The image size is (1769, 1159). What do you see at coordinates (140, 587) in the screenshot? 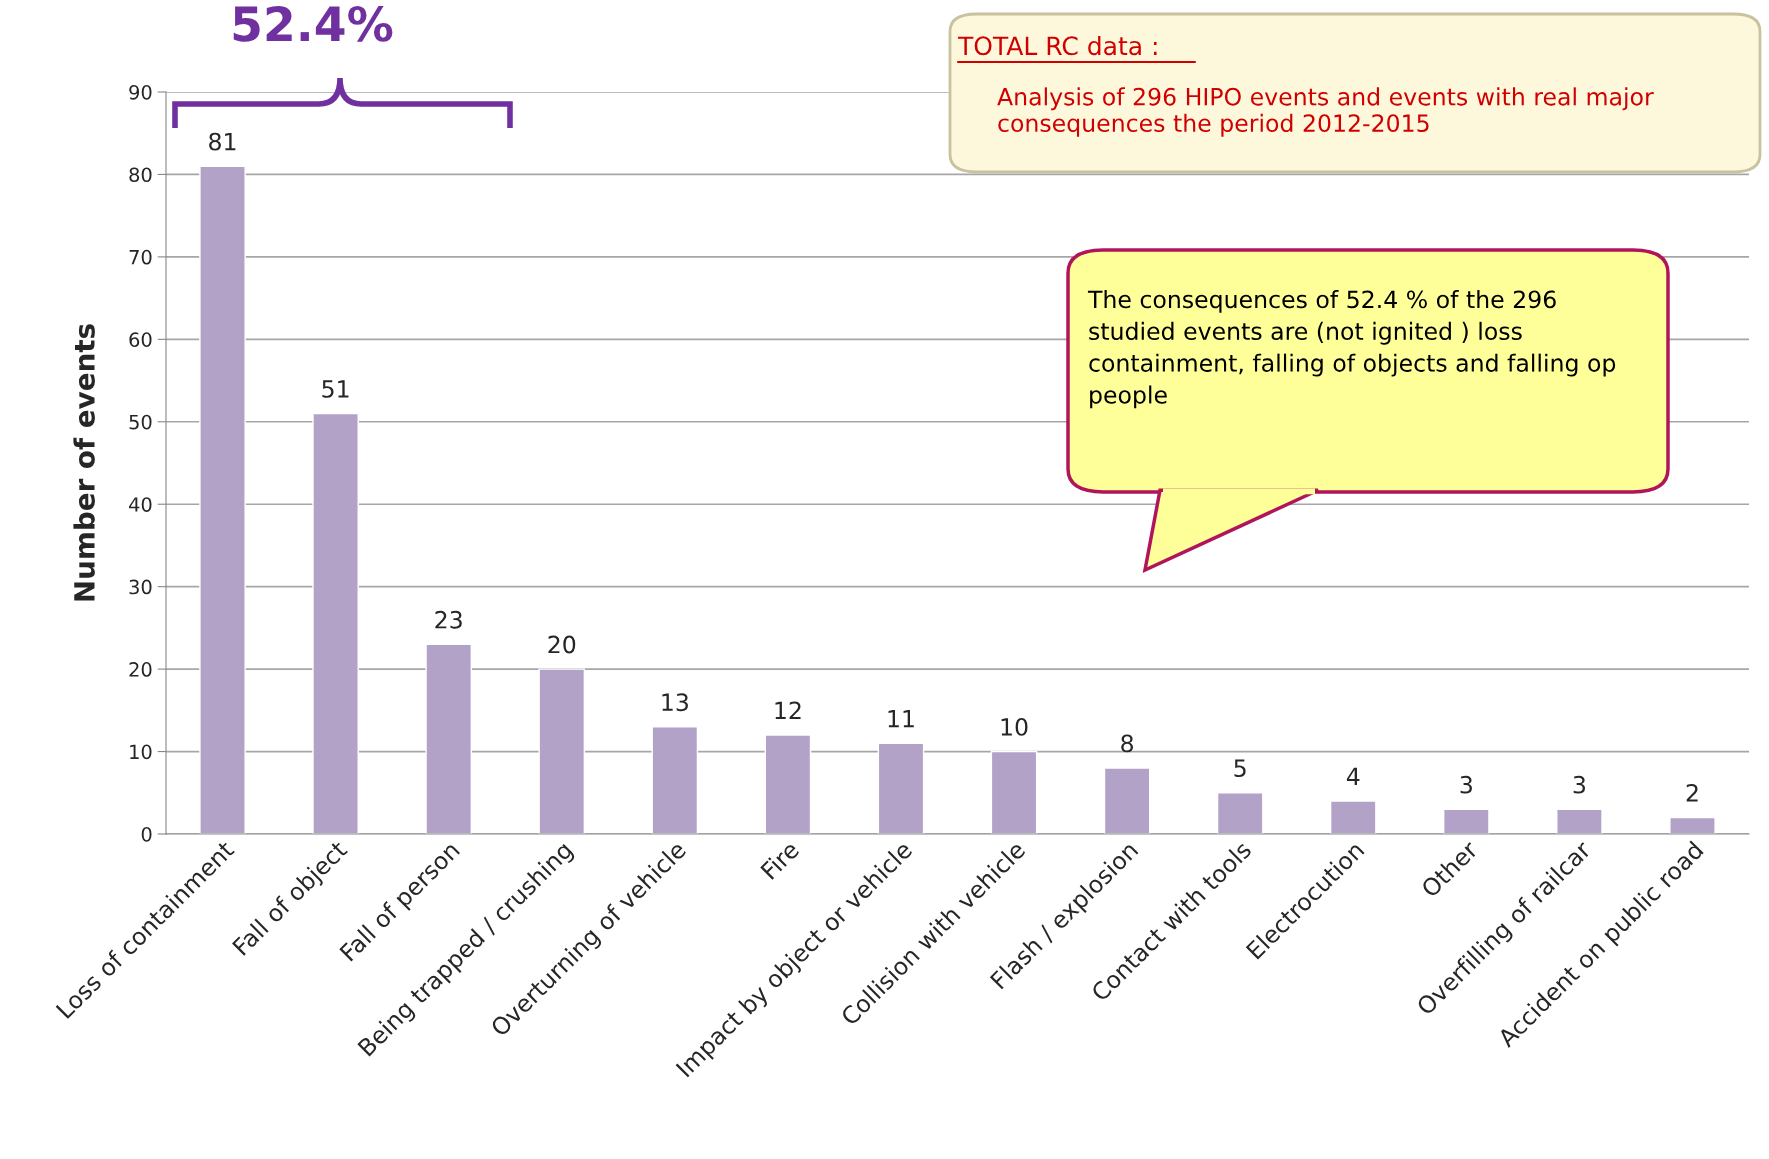
I see `y-tick-label: 30` at bounding box center [140, 587].